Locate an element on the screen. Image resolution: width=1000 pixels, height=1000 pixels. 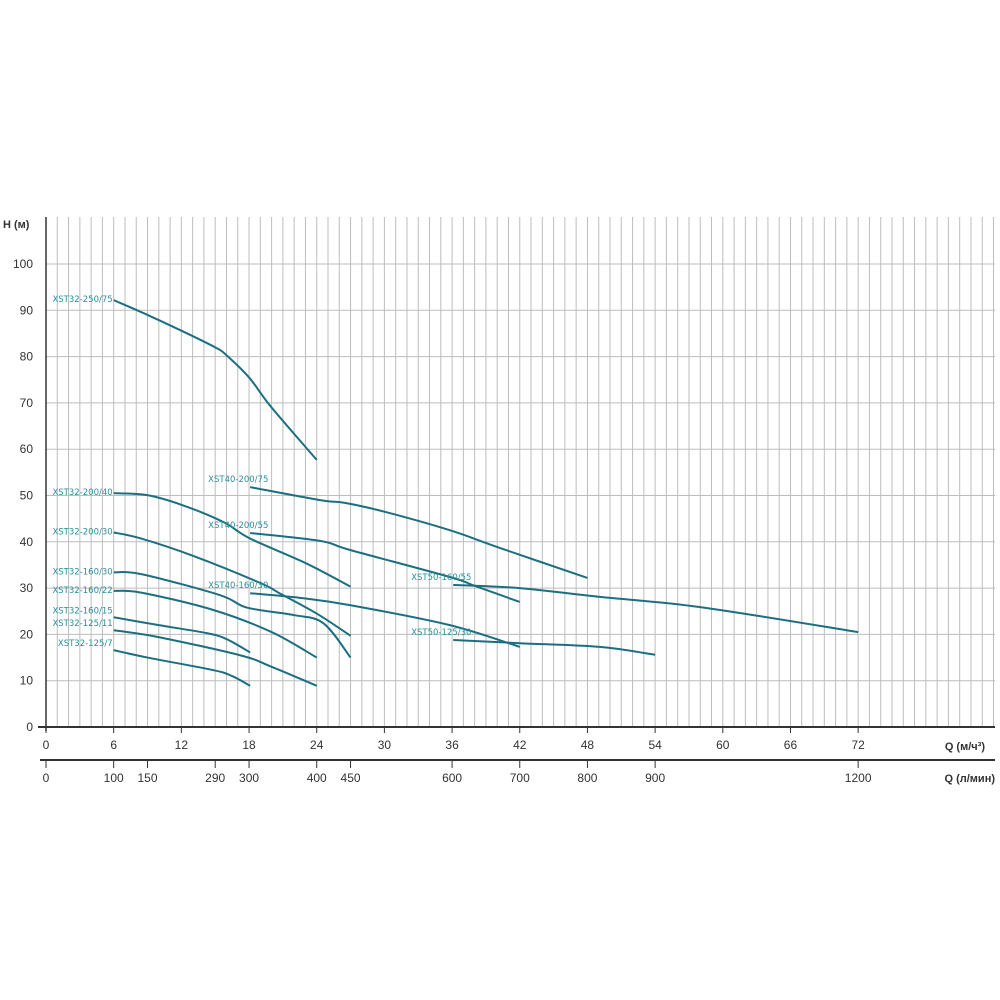
x2-tick-label: 450 is located at coordinates (351, 778).